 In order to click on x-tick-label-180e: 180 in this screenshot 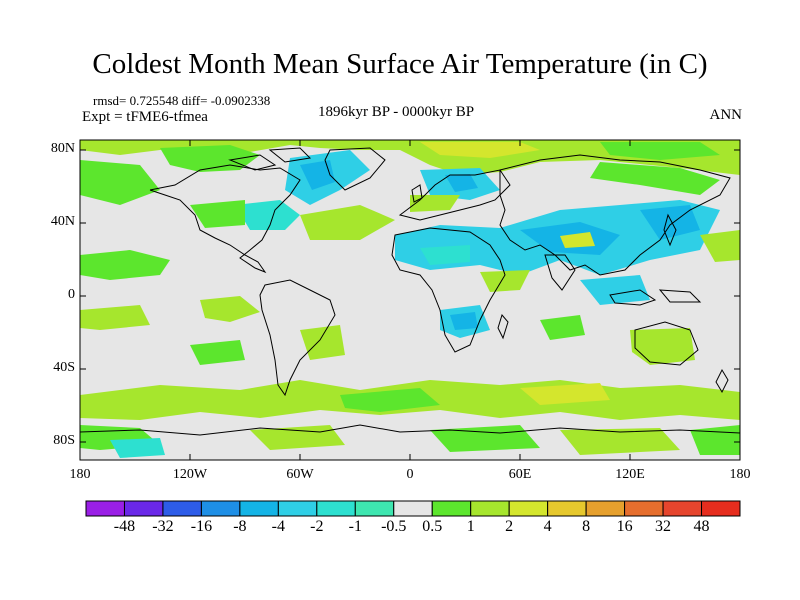, I will do `click(740, 474)`.